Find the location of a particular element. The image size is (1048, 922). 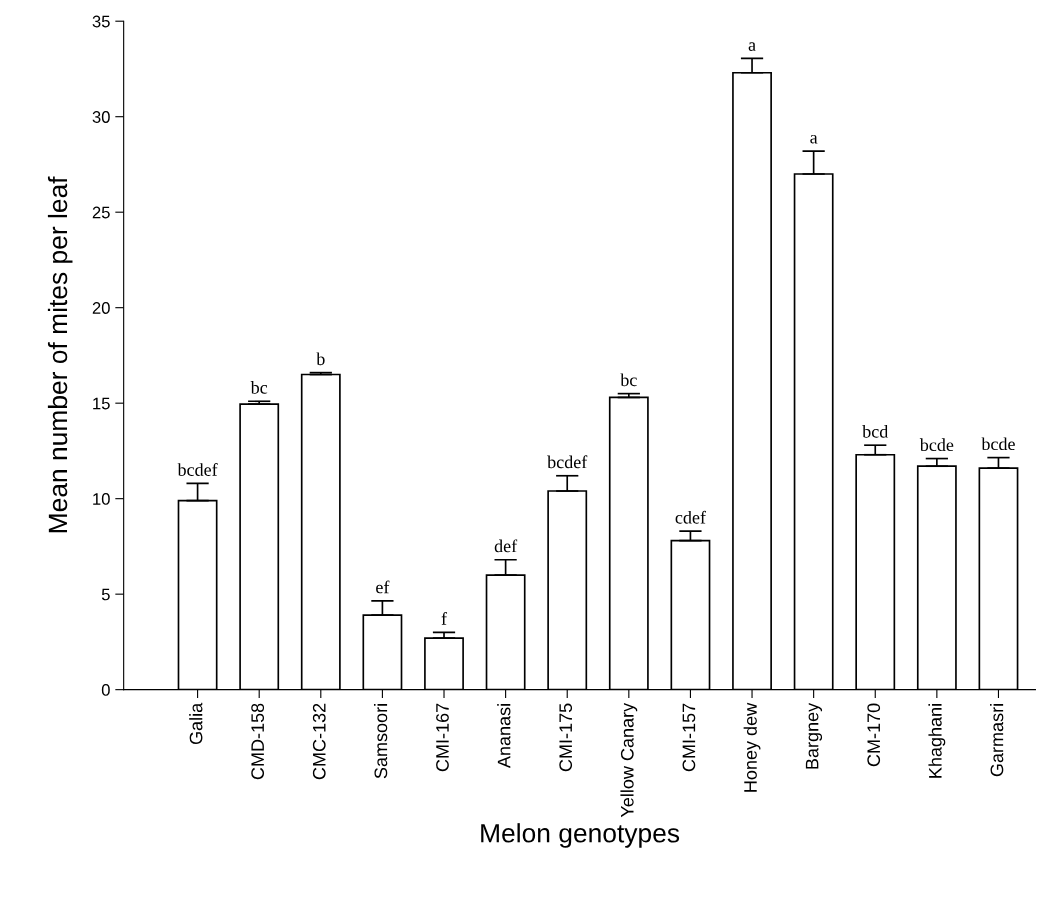

x-tick-label: Samsoori is located at coordinates (380, 741).